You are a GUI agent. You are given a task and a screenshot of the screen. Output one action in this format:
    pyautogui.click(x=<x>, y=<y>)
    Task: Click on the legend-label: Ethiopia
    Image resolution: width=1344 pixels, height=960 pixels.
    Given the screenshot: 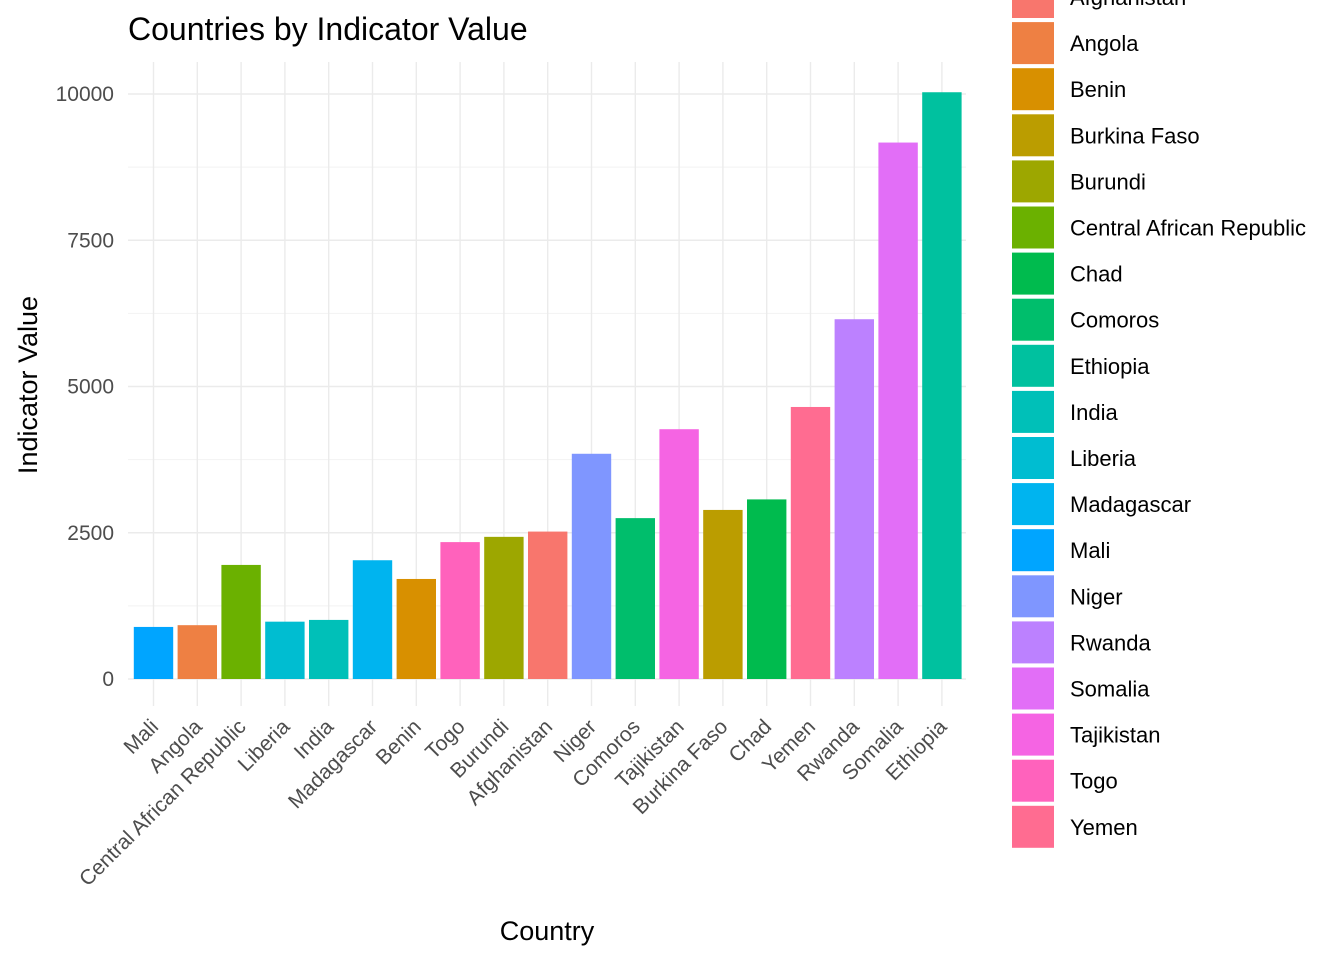 What is the action you would take?
    pyautogui.click(x=1110, y=366)
    